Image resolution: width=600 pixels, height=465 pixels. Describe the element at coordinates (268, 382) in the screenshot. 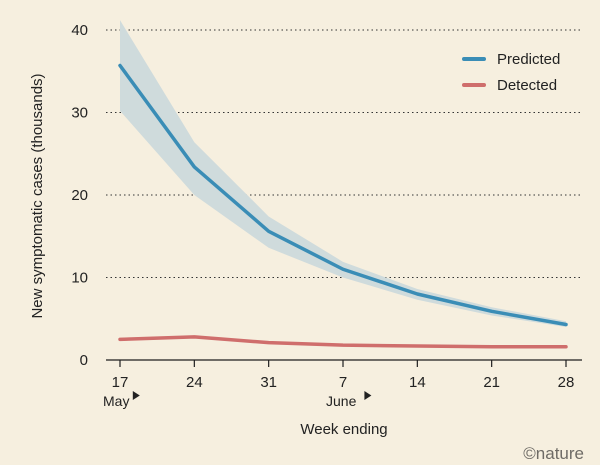

I see `x-tick-label-2: 31` at that location.